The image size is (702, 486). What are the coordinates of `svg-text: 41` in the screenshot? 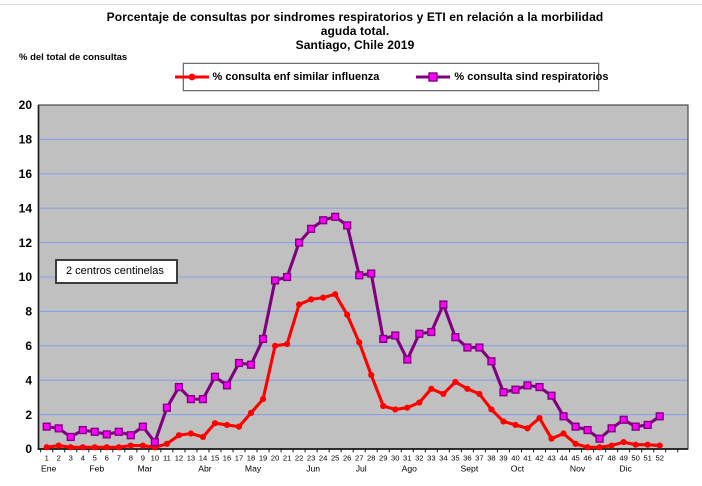 It's located at (527, 458).